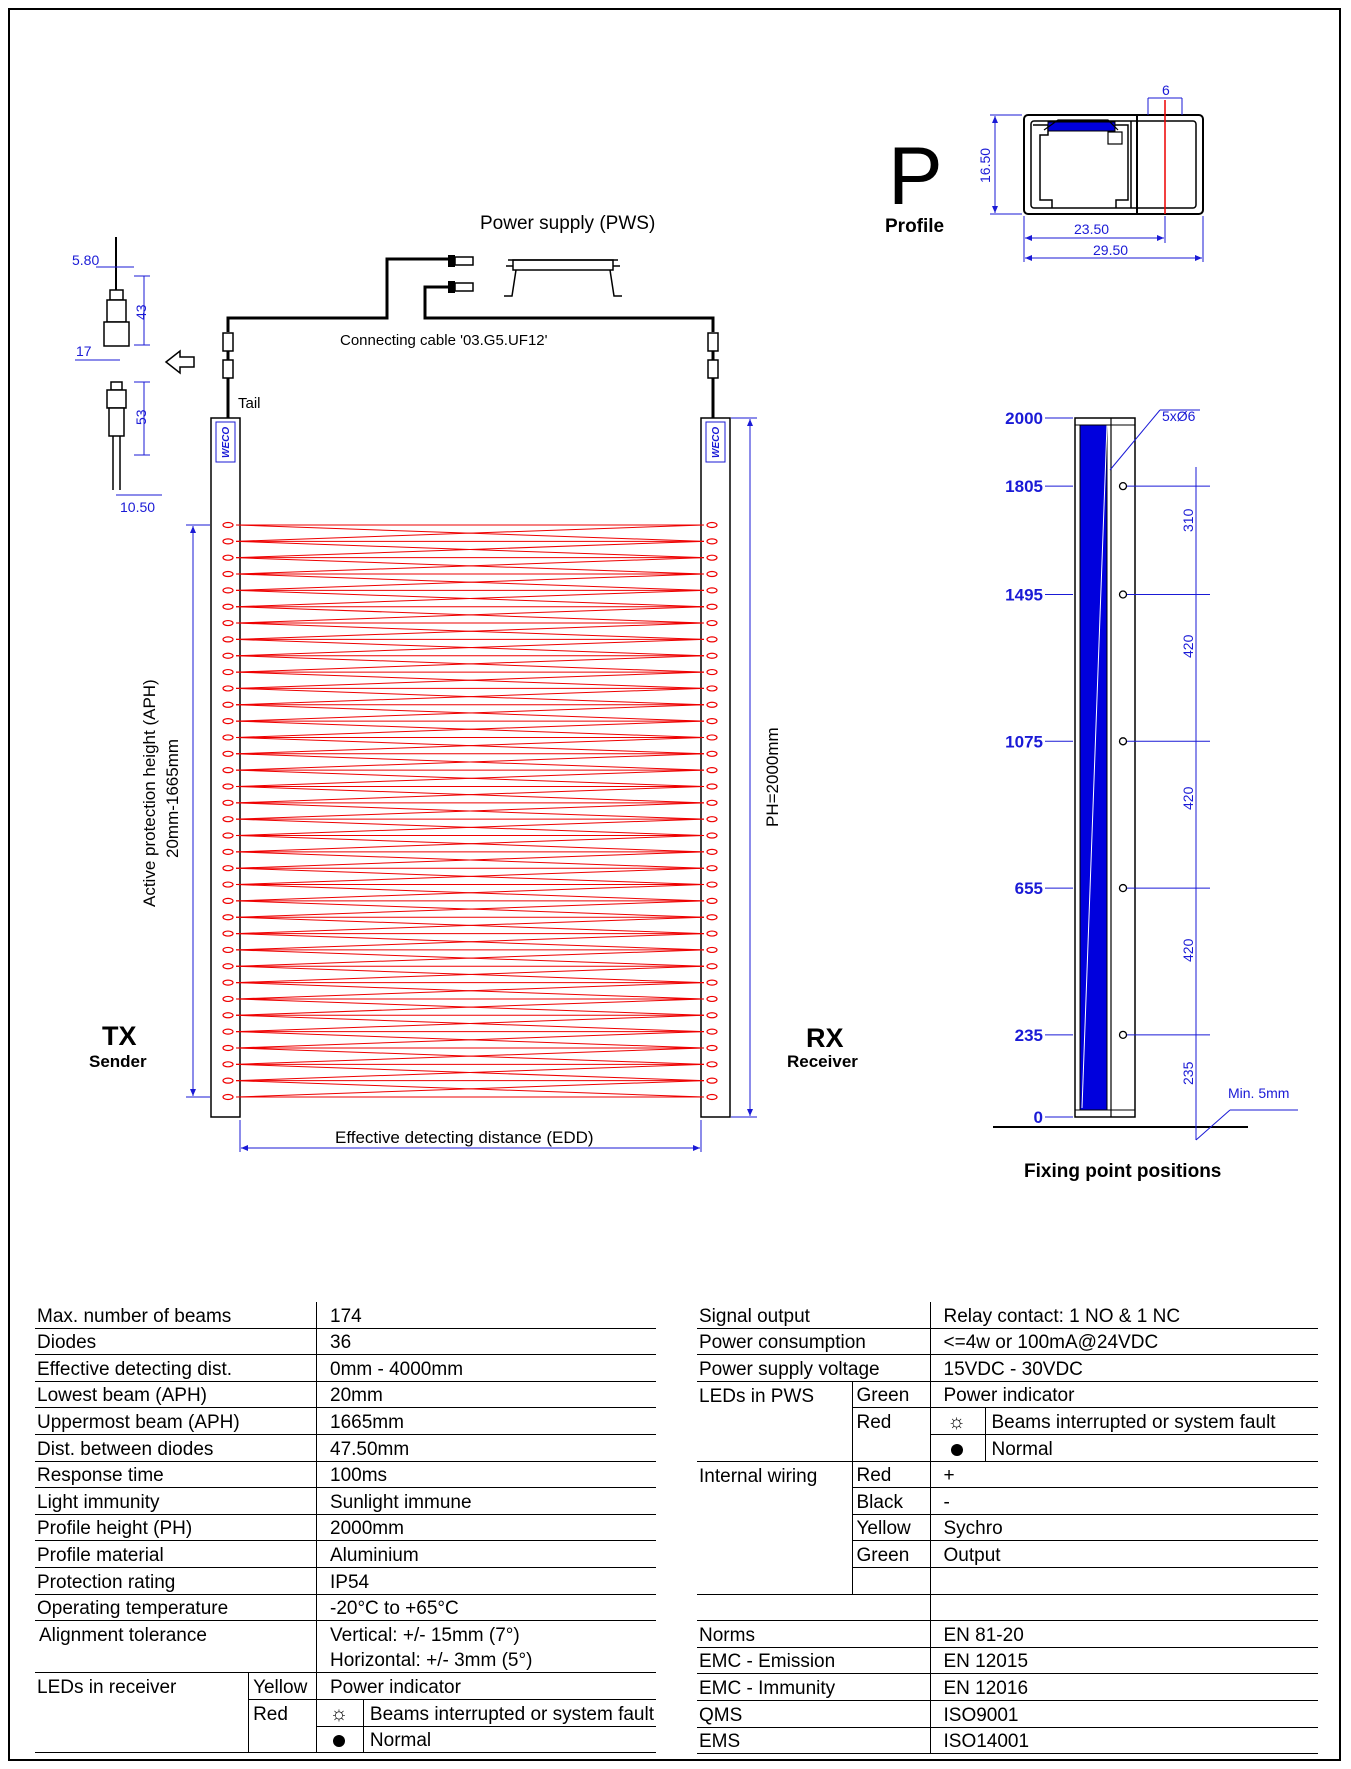 The width and height of the screenshot is (1351, 1769). I want to click on dim-23-50: 23.50, so click(1091, 229).